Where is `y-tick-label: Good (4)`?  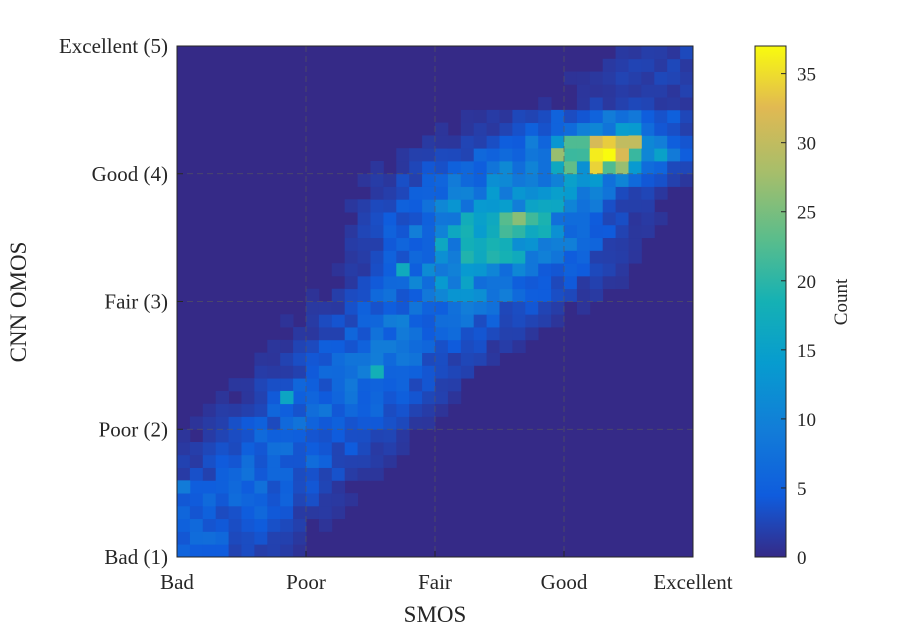
y-tick-label: Good (4) is located at coordinates (130, 174).